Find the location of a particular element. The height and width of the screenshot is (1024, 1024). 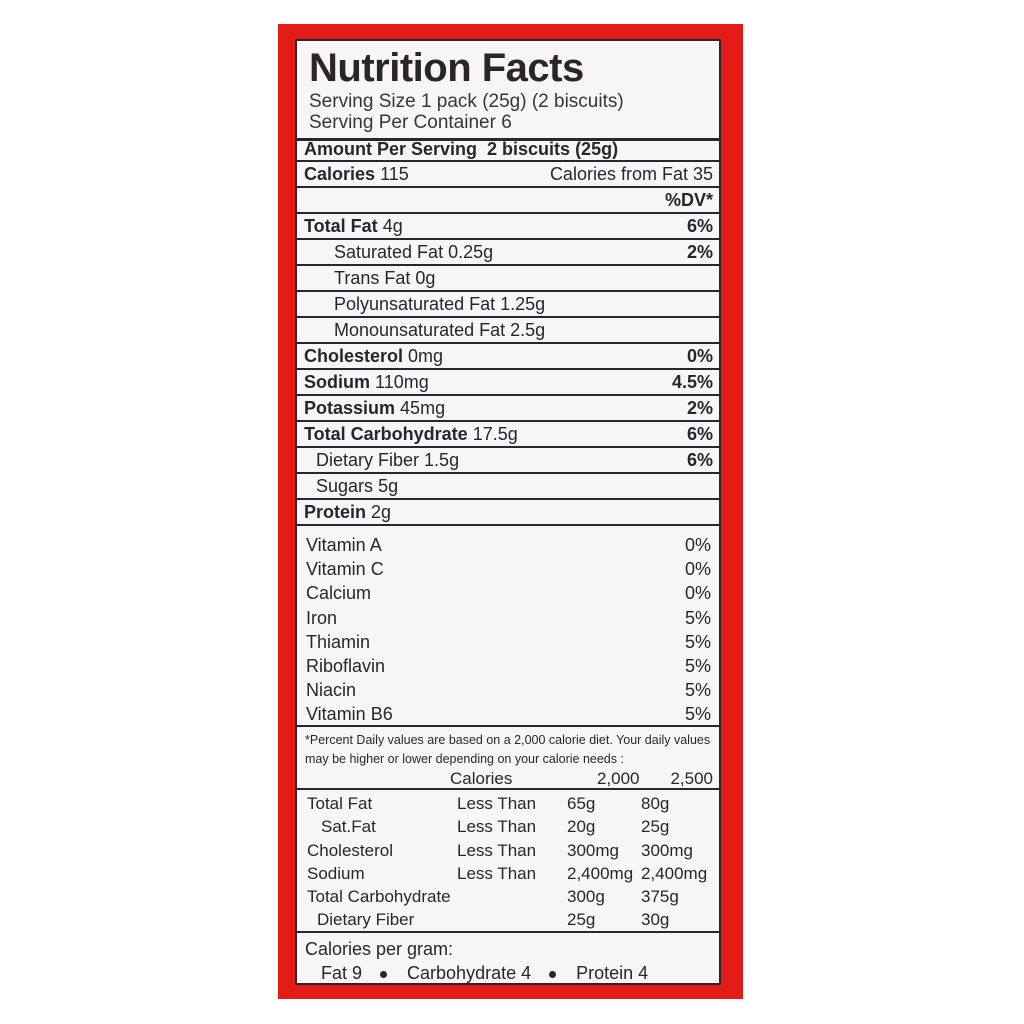

nutrient-label: Dietary Fiber is located at coordinates (368, 459).